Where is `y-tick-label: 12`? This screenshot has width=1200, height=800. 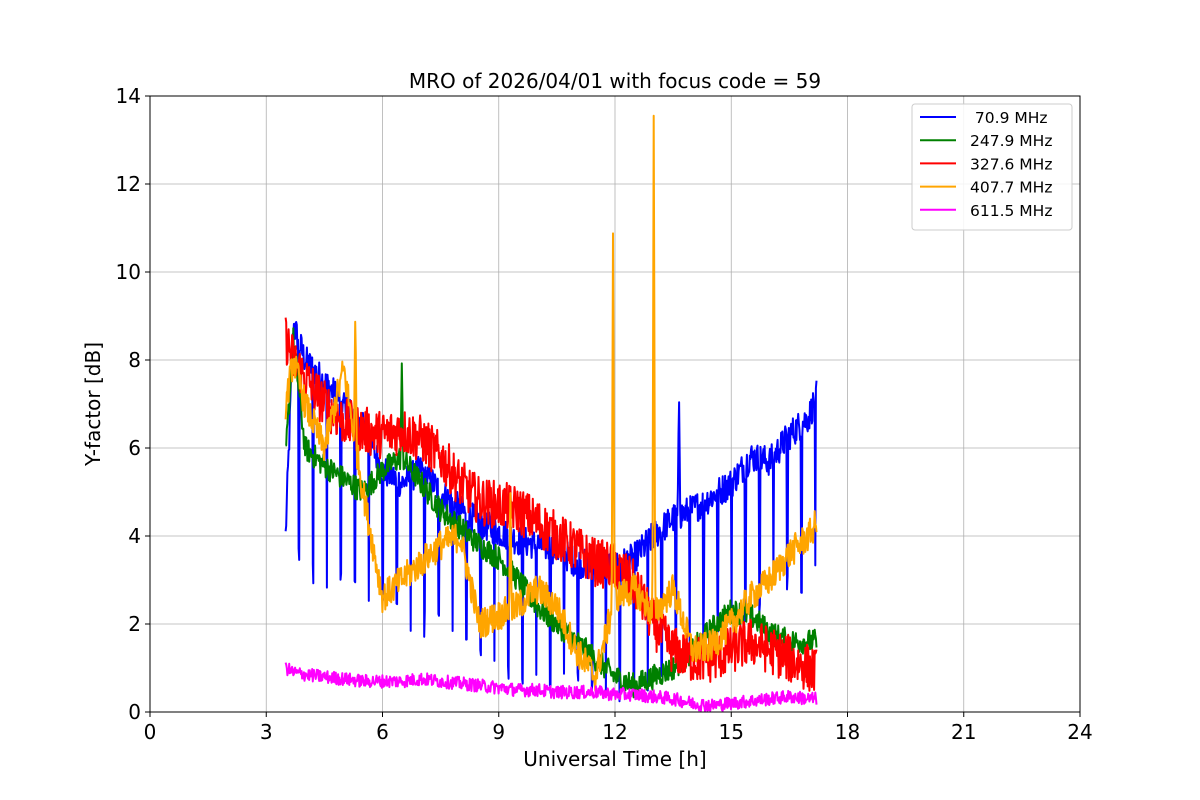 y-tick-label: 12 is located at coordinates (128, 184).